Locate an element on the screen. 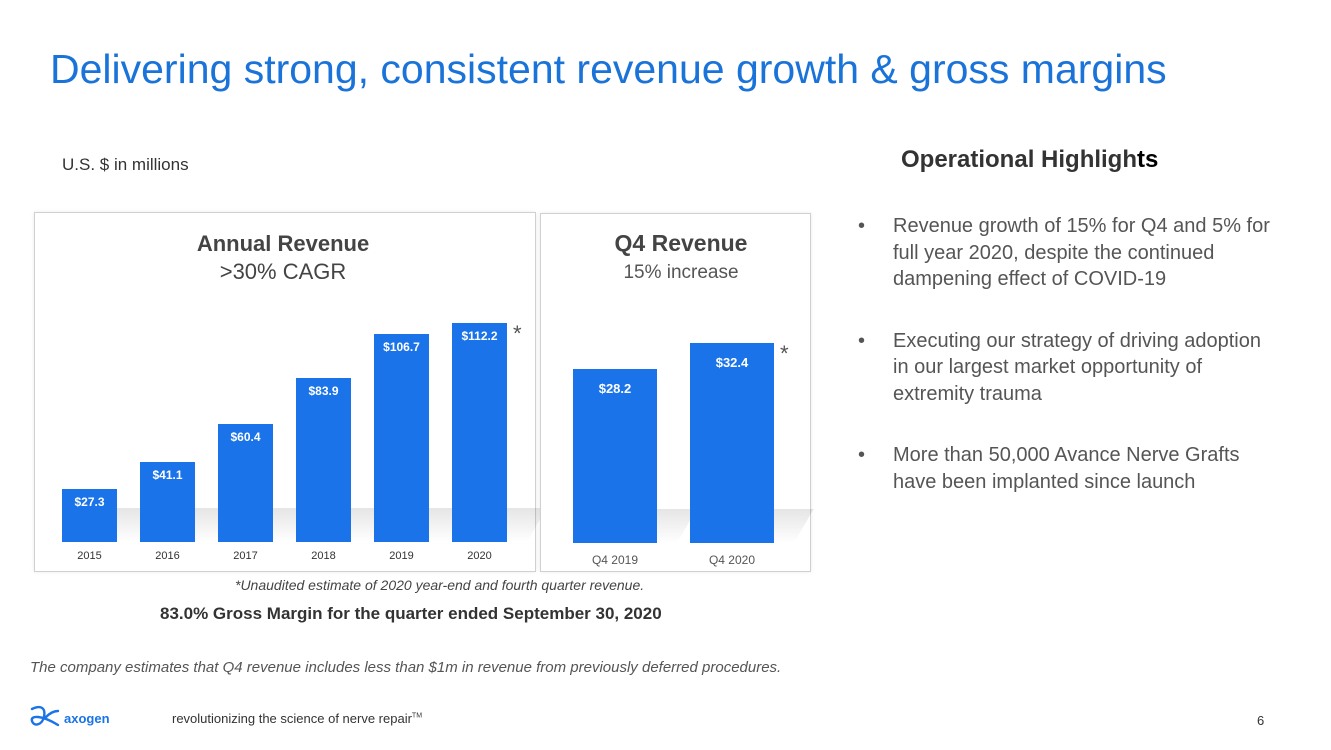  q4-chart-subtitle: 15% increase is located at coordinates (681, 272).